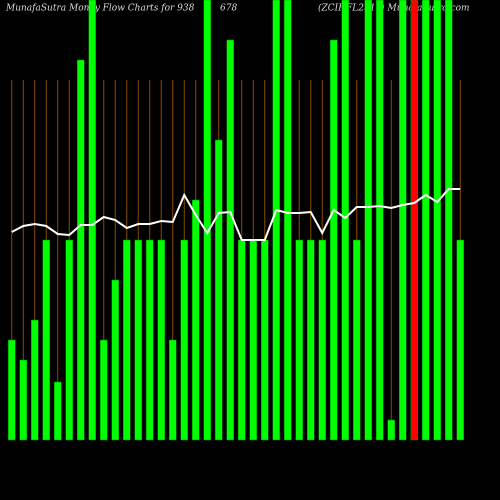 Image resolution: width=500 pixels, height=500 pixels. Describe the element at coordinates (236, 214) in the screenshot. I see `line` at that location.